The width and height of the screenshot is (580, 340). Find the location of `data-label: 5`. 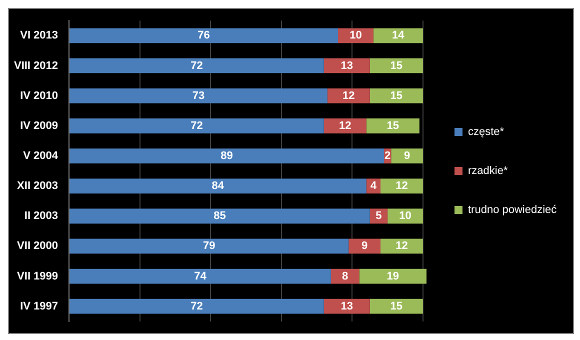

data-label: 5 is located at coordinates (379, 216).